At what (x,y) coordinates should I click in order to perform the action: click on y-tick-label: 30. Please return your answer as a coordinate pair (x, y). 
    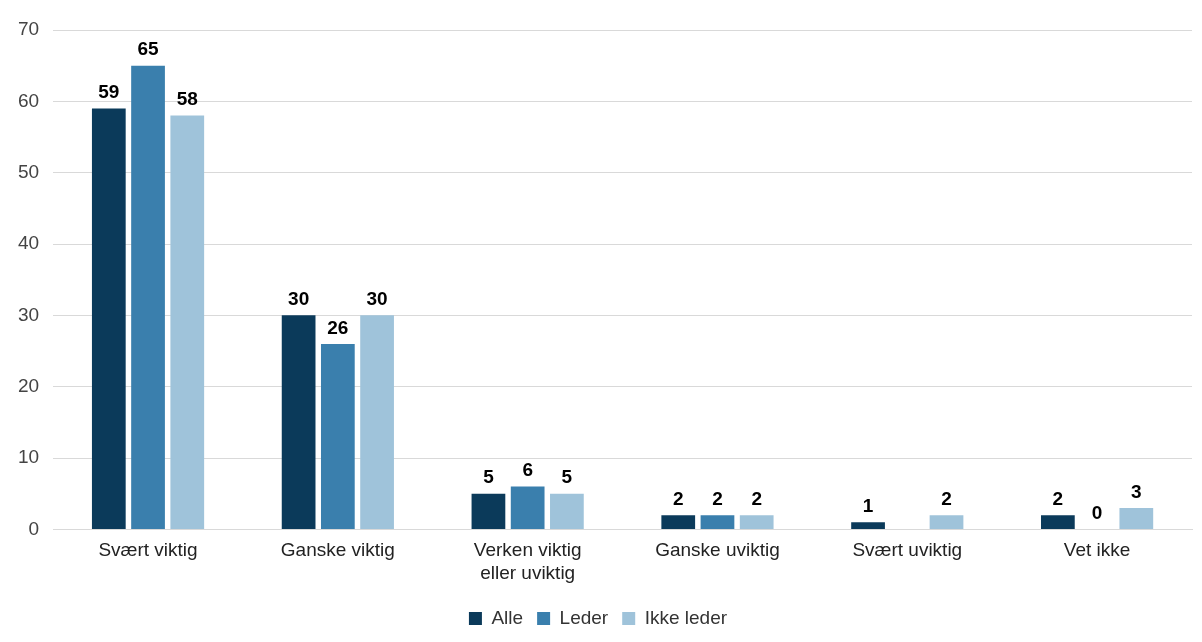
    Looking at the image, I should click on (28, 314).